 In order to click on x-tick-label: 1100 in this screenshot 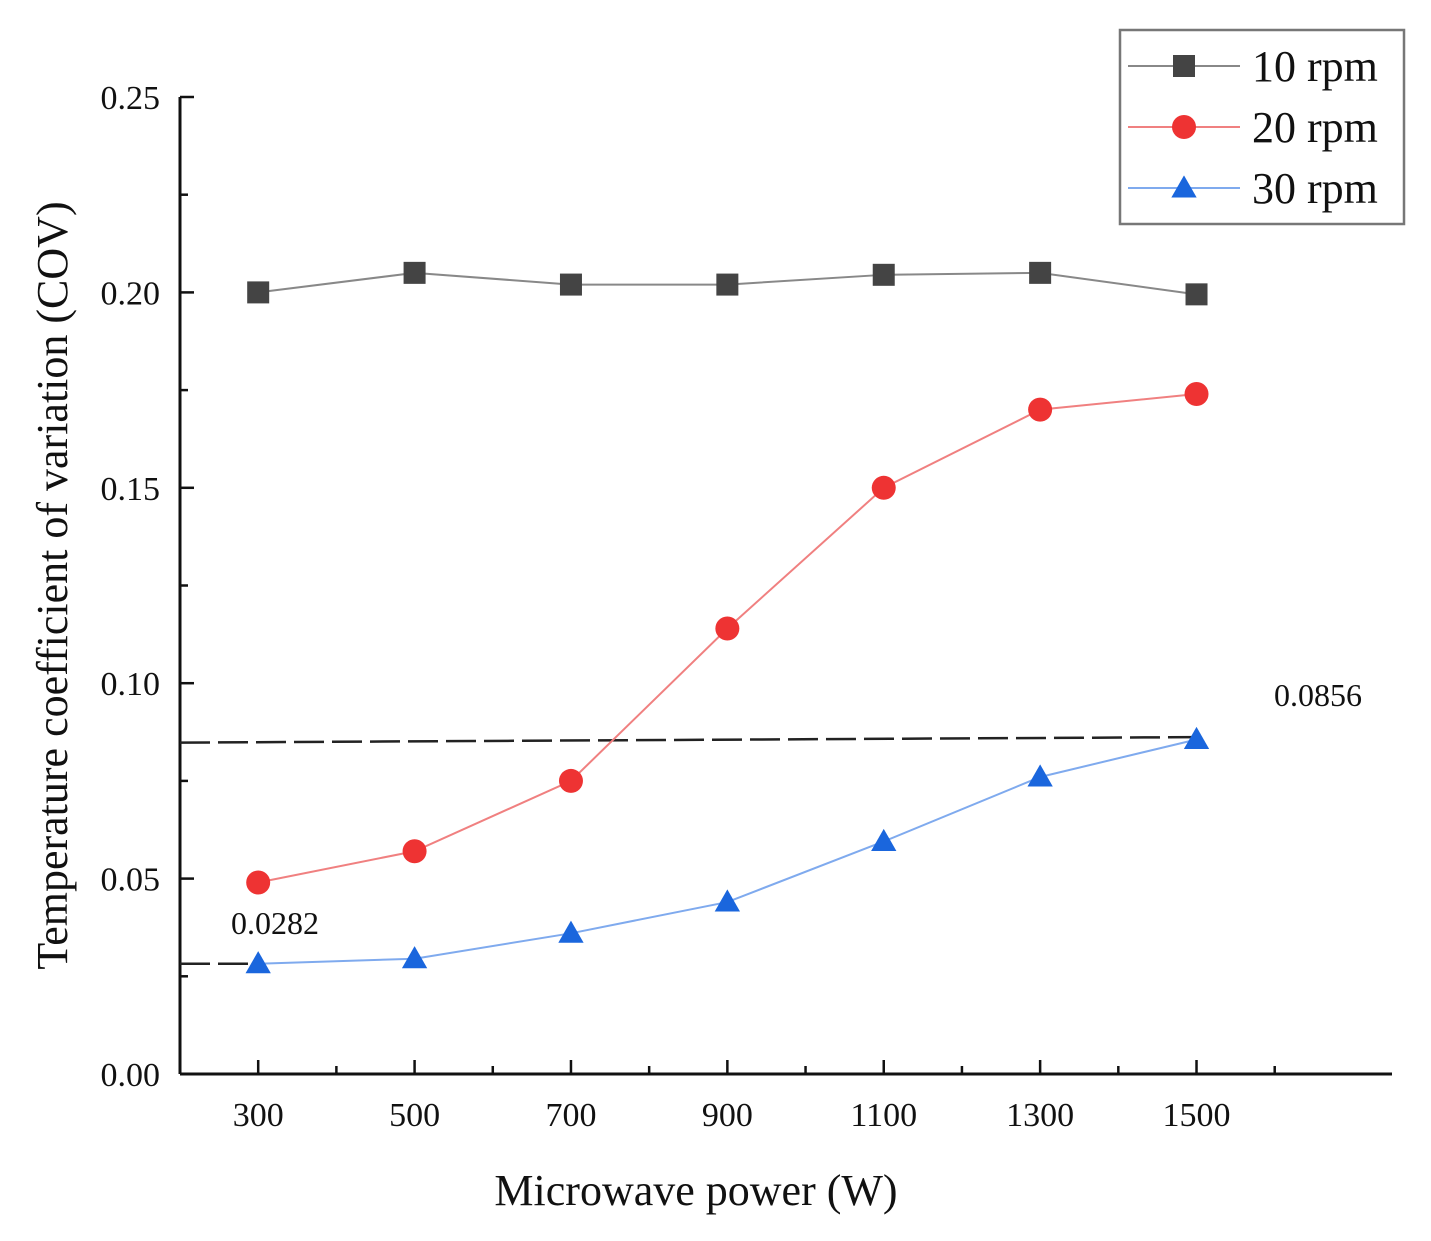, I will do `click(883, 1115)`.